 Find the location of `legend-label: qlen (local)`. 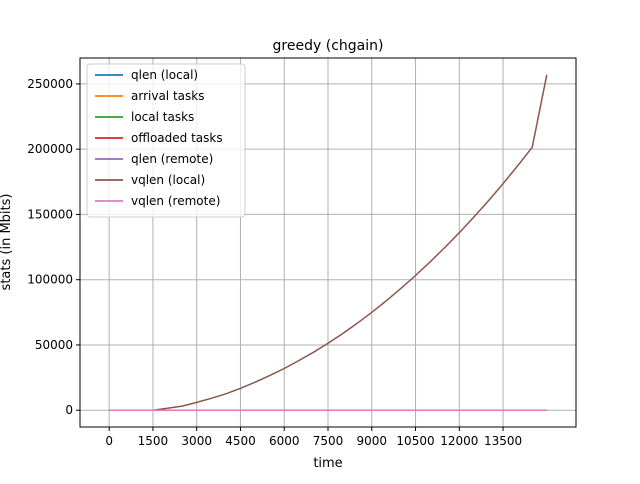

legend-label: qlen (local) is located at coordinates (164, 75).